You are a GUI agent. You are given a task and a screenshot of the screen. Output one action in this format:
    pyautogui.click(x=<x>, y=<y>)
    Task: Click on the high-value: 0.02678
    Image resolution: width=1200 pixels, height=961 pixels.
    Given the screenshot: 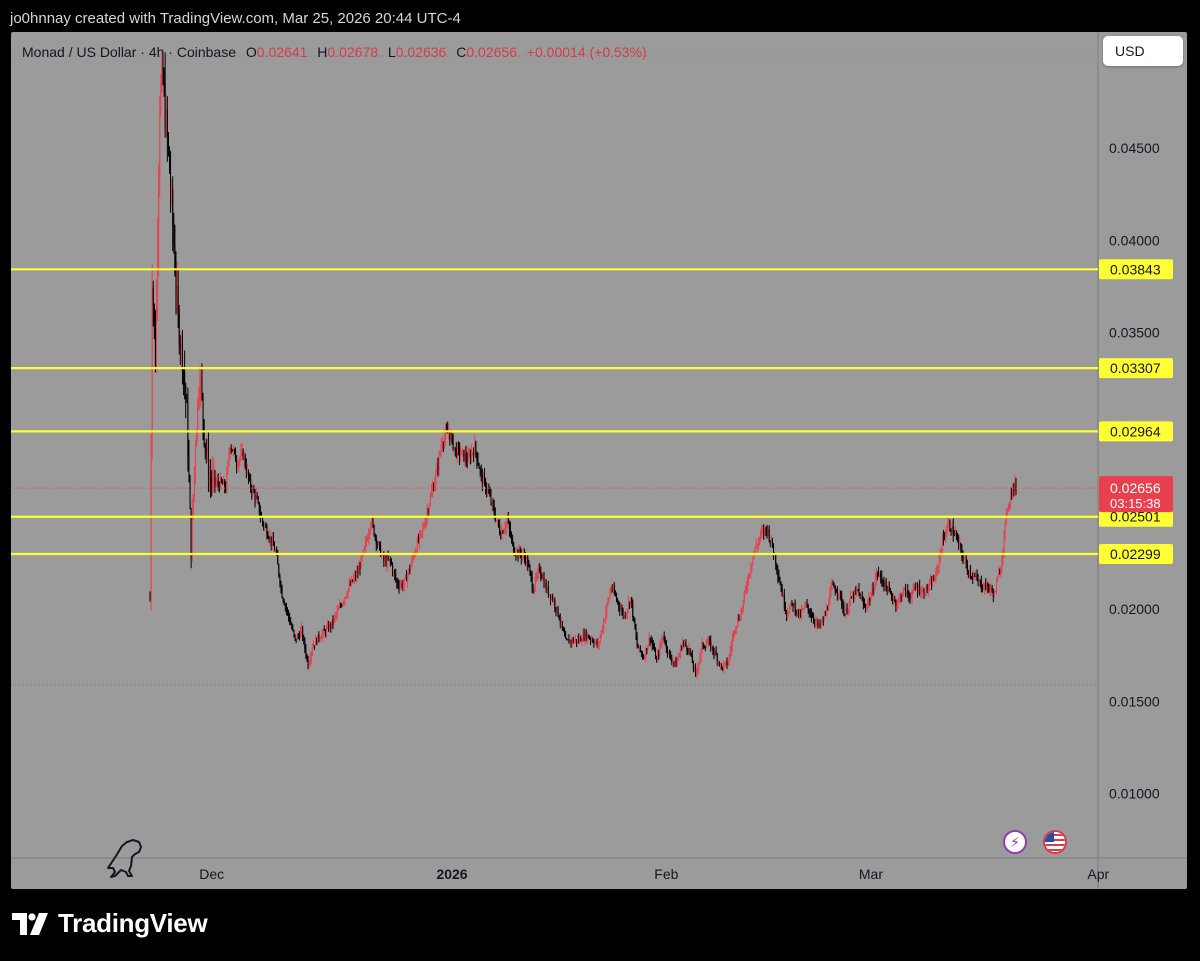 What is the action you would take?
    pyautogui.click(x=353, y=52)
    